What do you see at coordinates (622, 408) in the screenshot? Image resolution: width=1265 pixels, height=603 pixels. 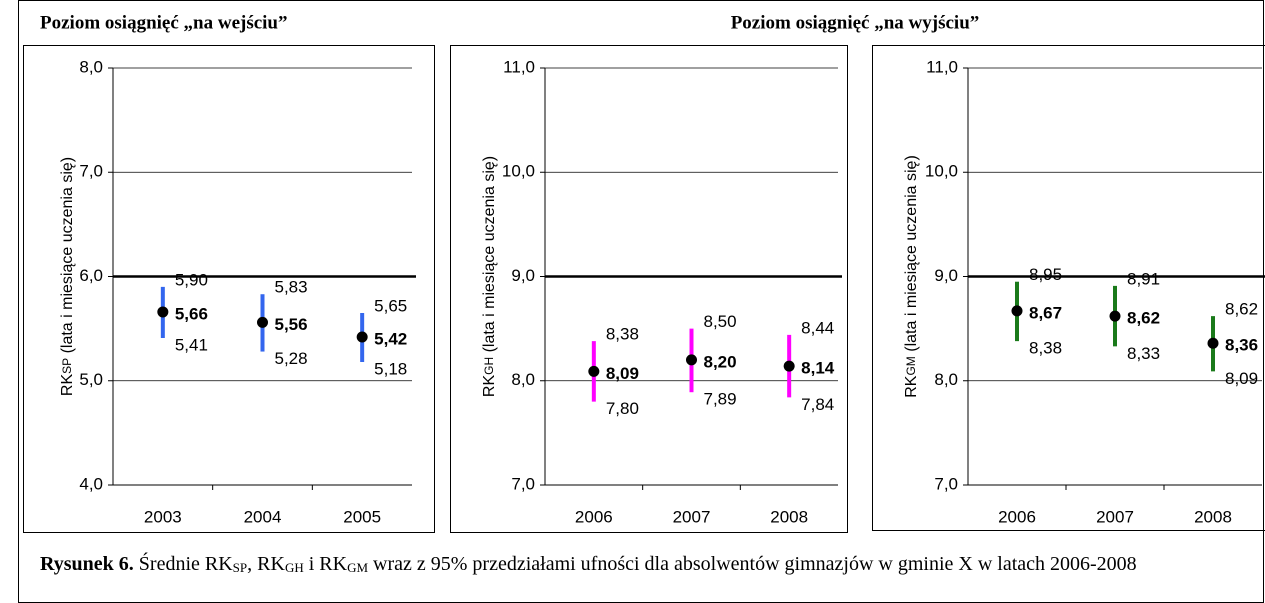 I see `lower-label: 7,80` at bounding box center [622, 408].